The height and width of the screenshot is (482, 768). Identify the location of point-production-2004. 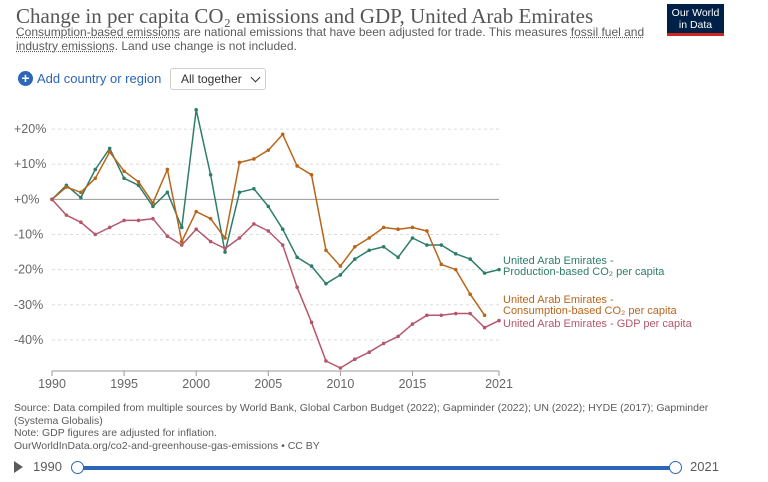
(254, 189).